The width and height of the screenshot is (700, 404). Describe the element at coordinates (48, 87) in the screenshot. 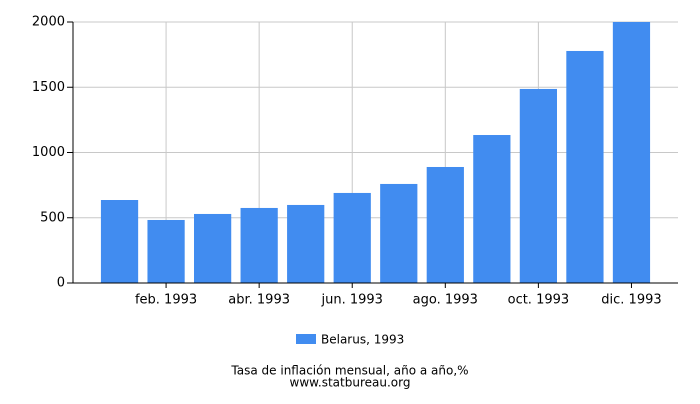

I see `y-tick-label: 1500` at that location.